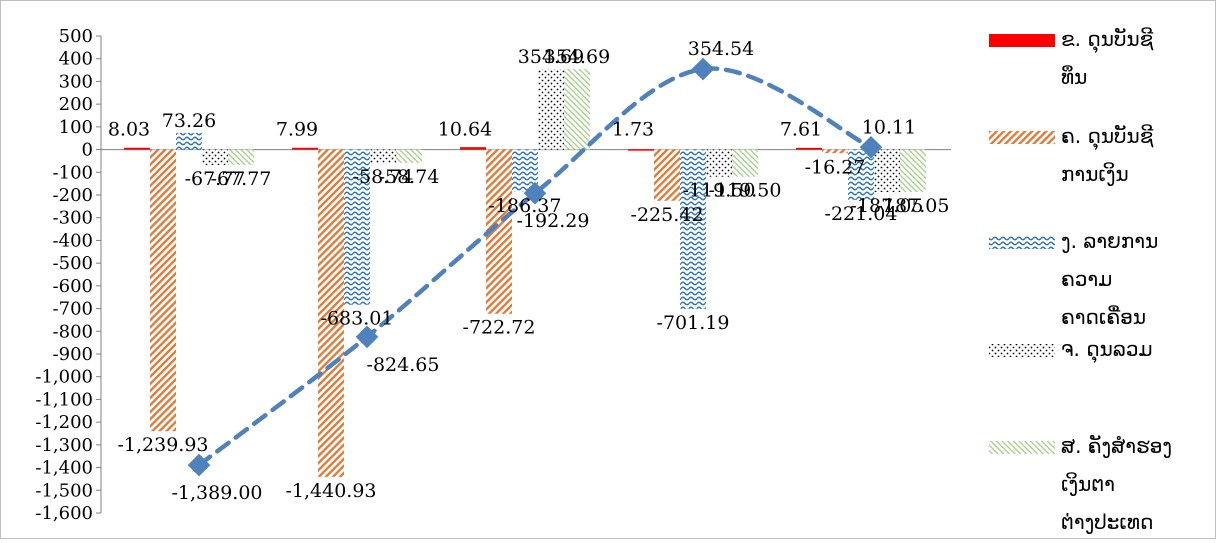 Image resolution: width=1216 pixels, height=543 pixels. What do you see at coordinates (553, 221) in the screenshot?
I see `line-data-label: -192.29` at bounding box center [553, 221].